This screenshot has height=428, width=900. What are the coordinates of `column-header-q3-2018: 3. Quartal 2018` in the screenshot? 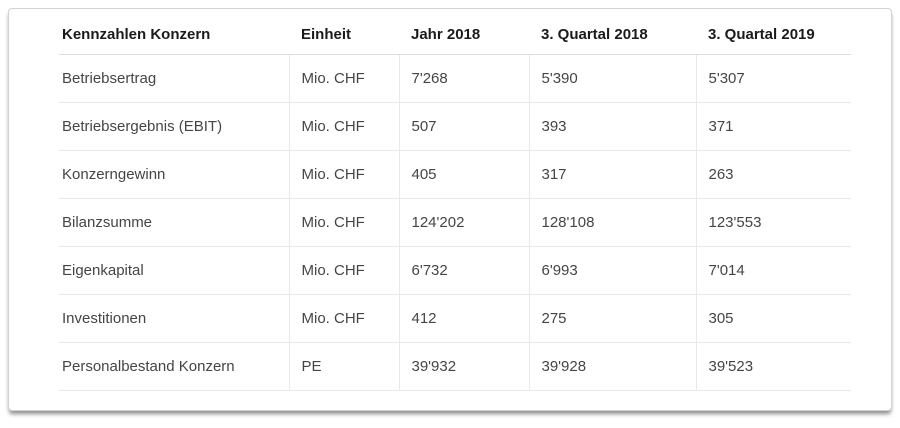 It's located at (612, 38).